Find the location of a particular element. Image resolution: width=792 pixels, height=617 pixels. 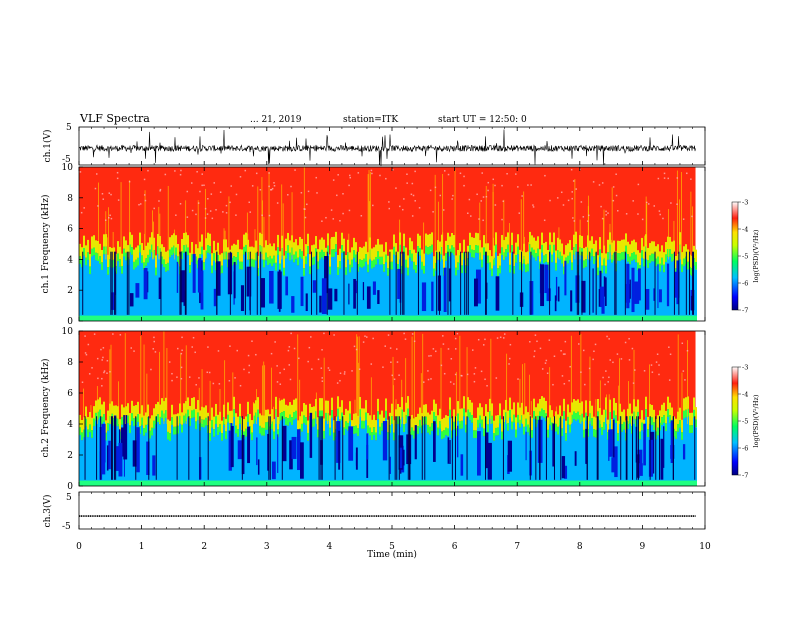

spec1-ytick: 2 is located at coordinates (70, 291).